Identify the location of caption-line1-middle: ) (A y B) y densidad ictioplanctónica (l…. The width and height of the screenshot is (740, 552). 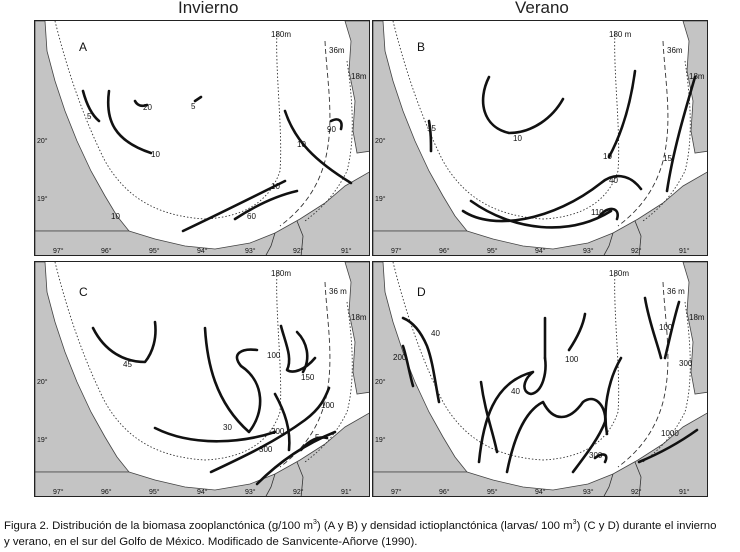
(444, 525).